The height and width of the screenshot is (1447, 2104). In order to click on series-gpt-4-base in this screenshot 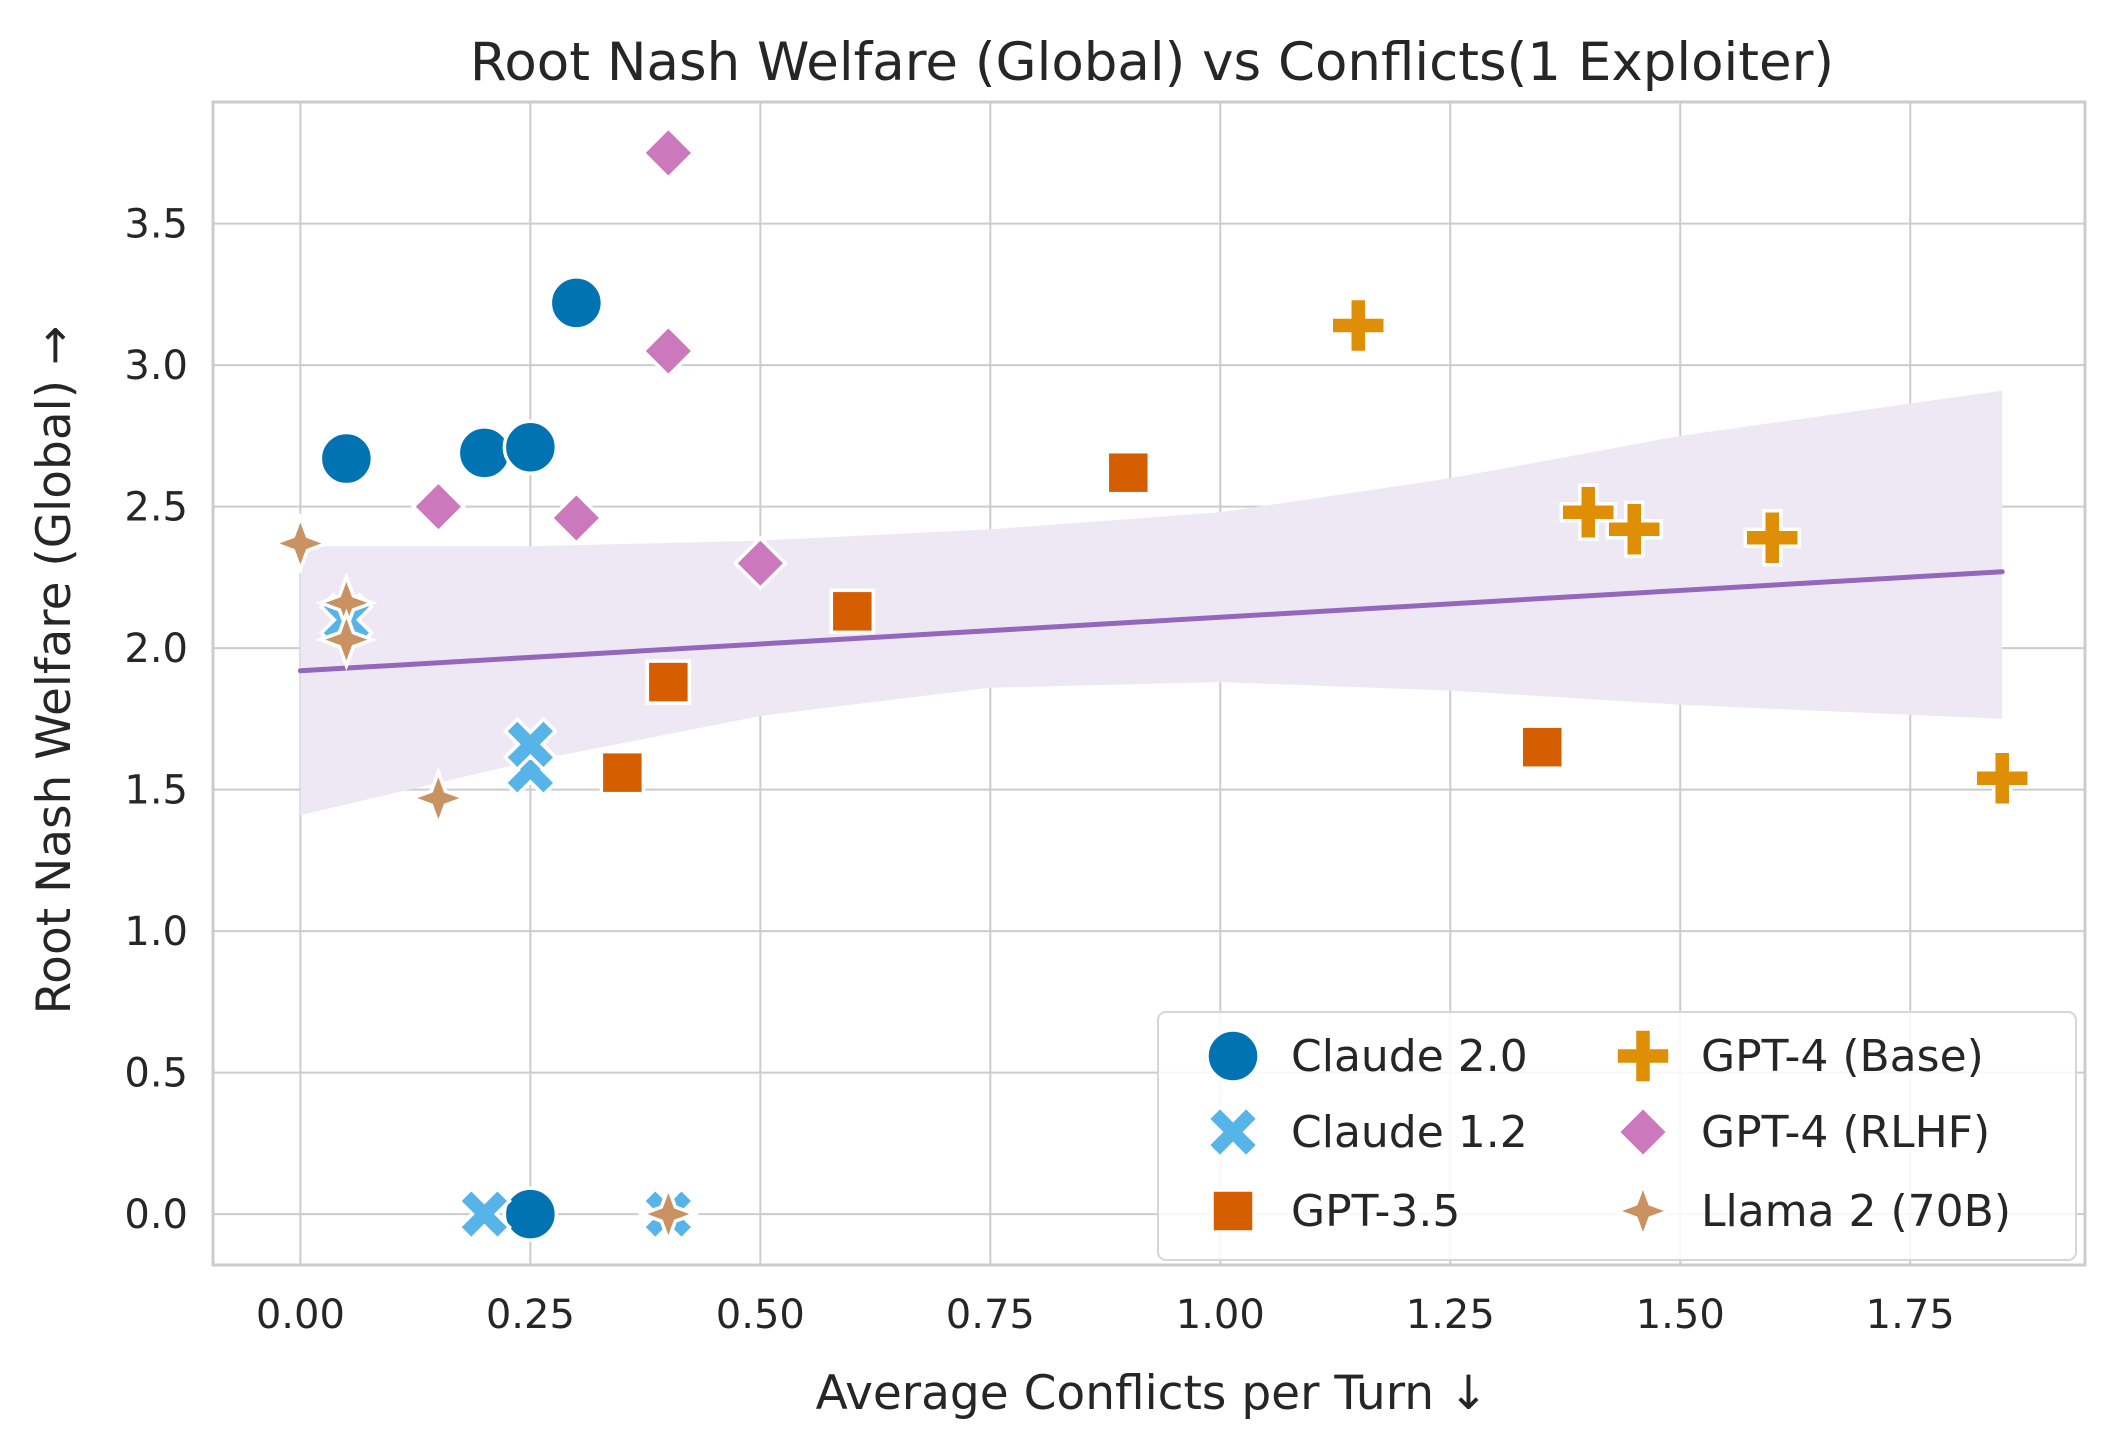, I will do `click(1680, 552)`.